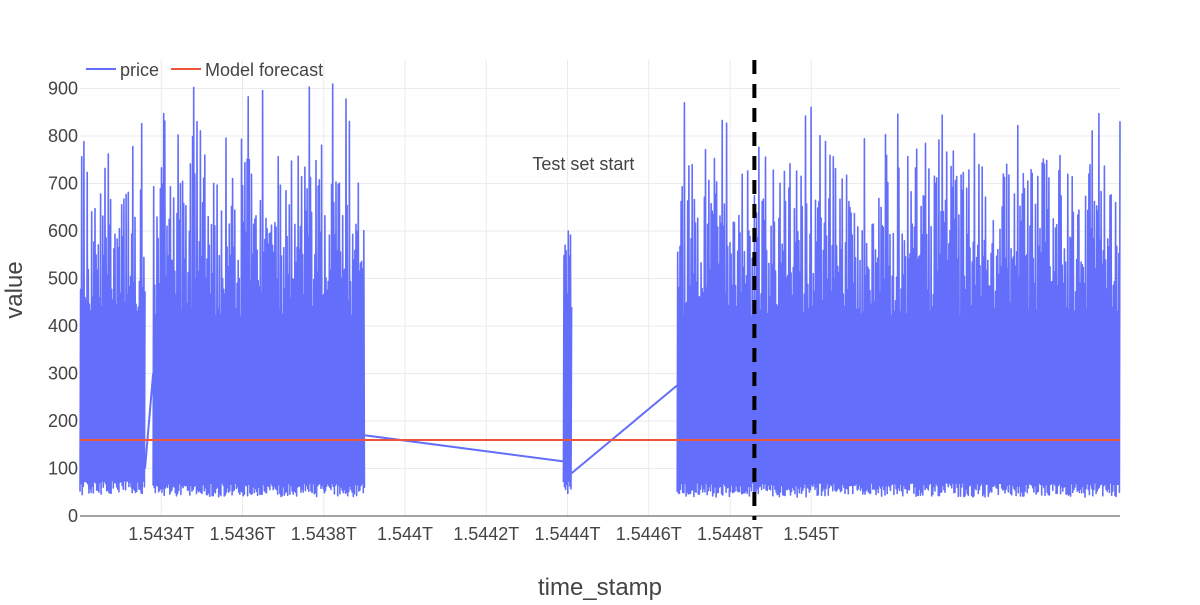  What do you see at coordinates (63, 303) in the screenshot?
I see `y-tick-labels: 0 100 200 300 400 500 600 700 800 900` at bounding box center [63, 303].